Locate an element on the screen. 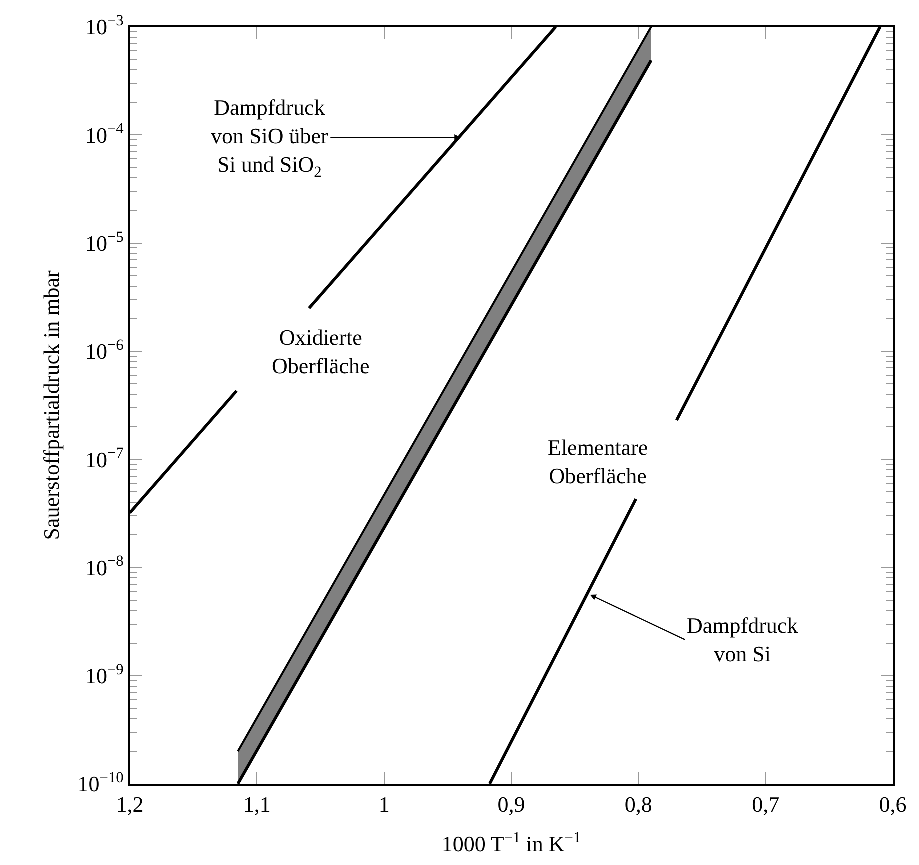 The width and height of the screenshot is (919, 865). y-axis-title: Sauerstoffpartialdruck in mbar is located at coordinates (51, 405).